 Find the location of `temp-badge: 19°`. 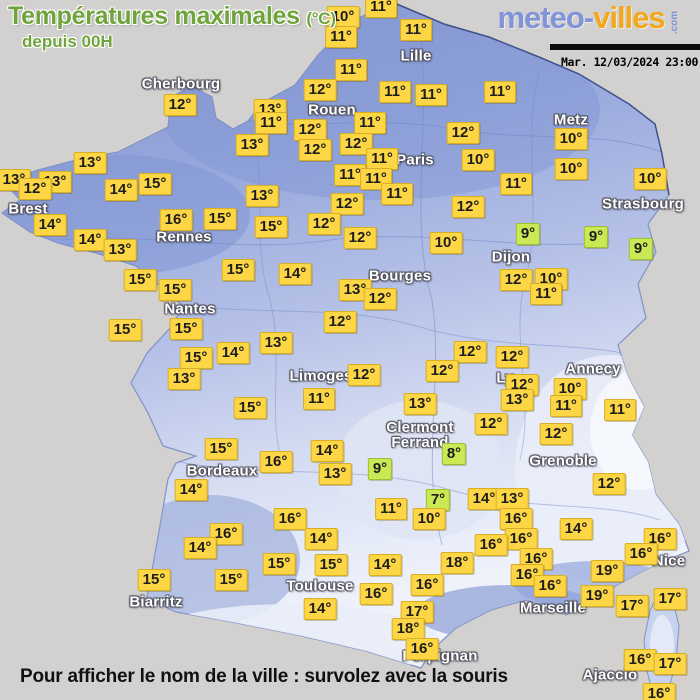

temp-badge: 19° is located at coordinates (607, 571).